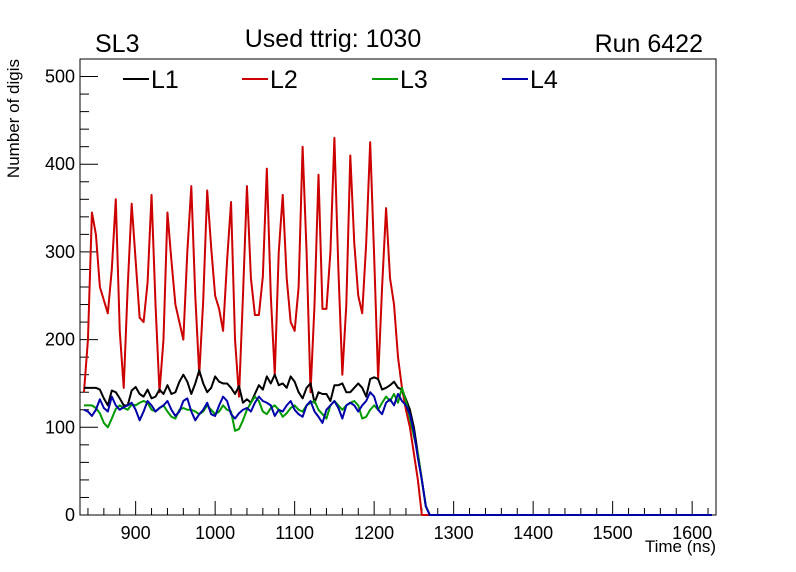 Image resolution: width=796 pixels, height=572 pixels. What do you see at coordinates (374, 533) in the screenshot?
I see `x-tick-label: 1200` at bounding box center [374, 533].